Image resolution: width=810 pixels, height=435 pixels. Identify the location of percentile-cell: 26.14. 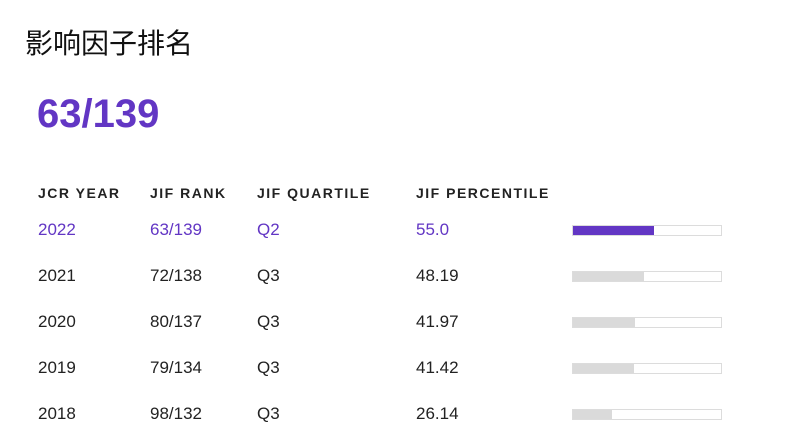
(437, 413).